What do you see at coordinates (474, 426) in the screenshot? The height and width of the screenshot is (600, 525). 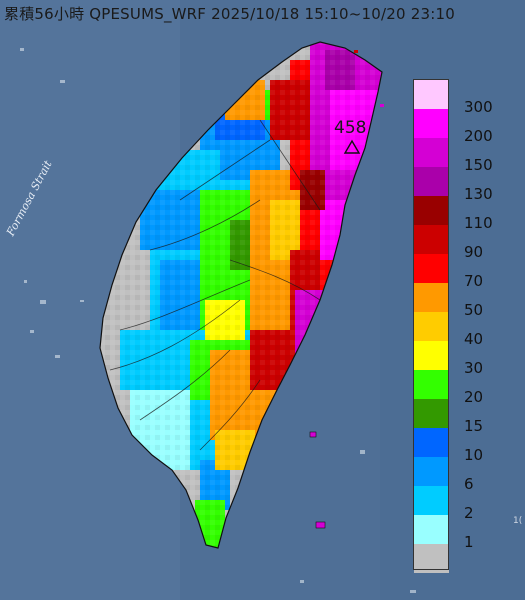 I see `legend-label: 15` at bounding box center [474, 426].